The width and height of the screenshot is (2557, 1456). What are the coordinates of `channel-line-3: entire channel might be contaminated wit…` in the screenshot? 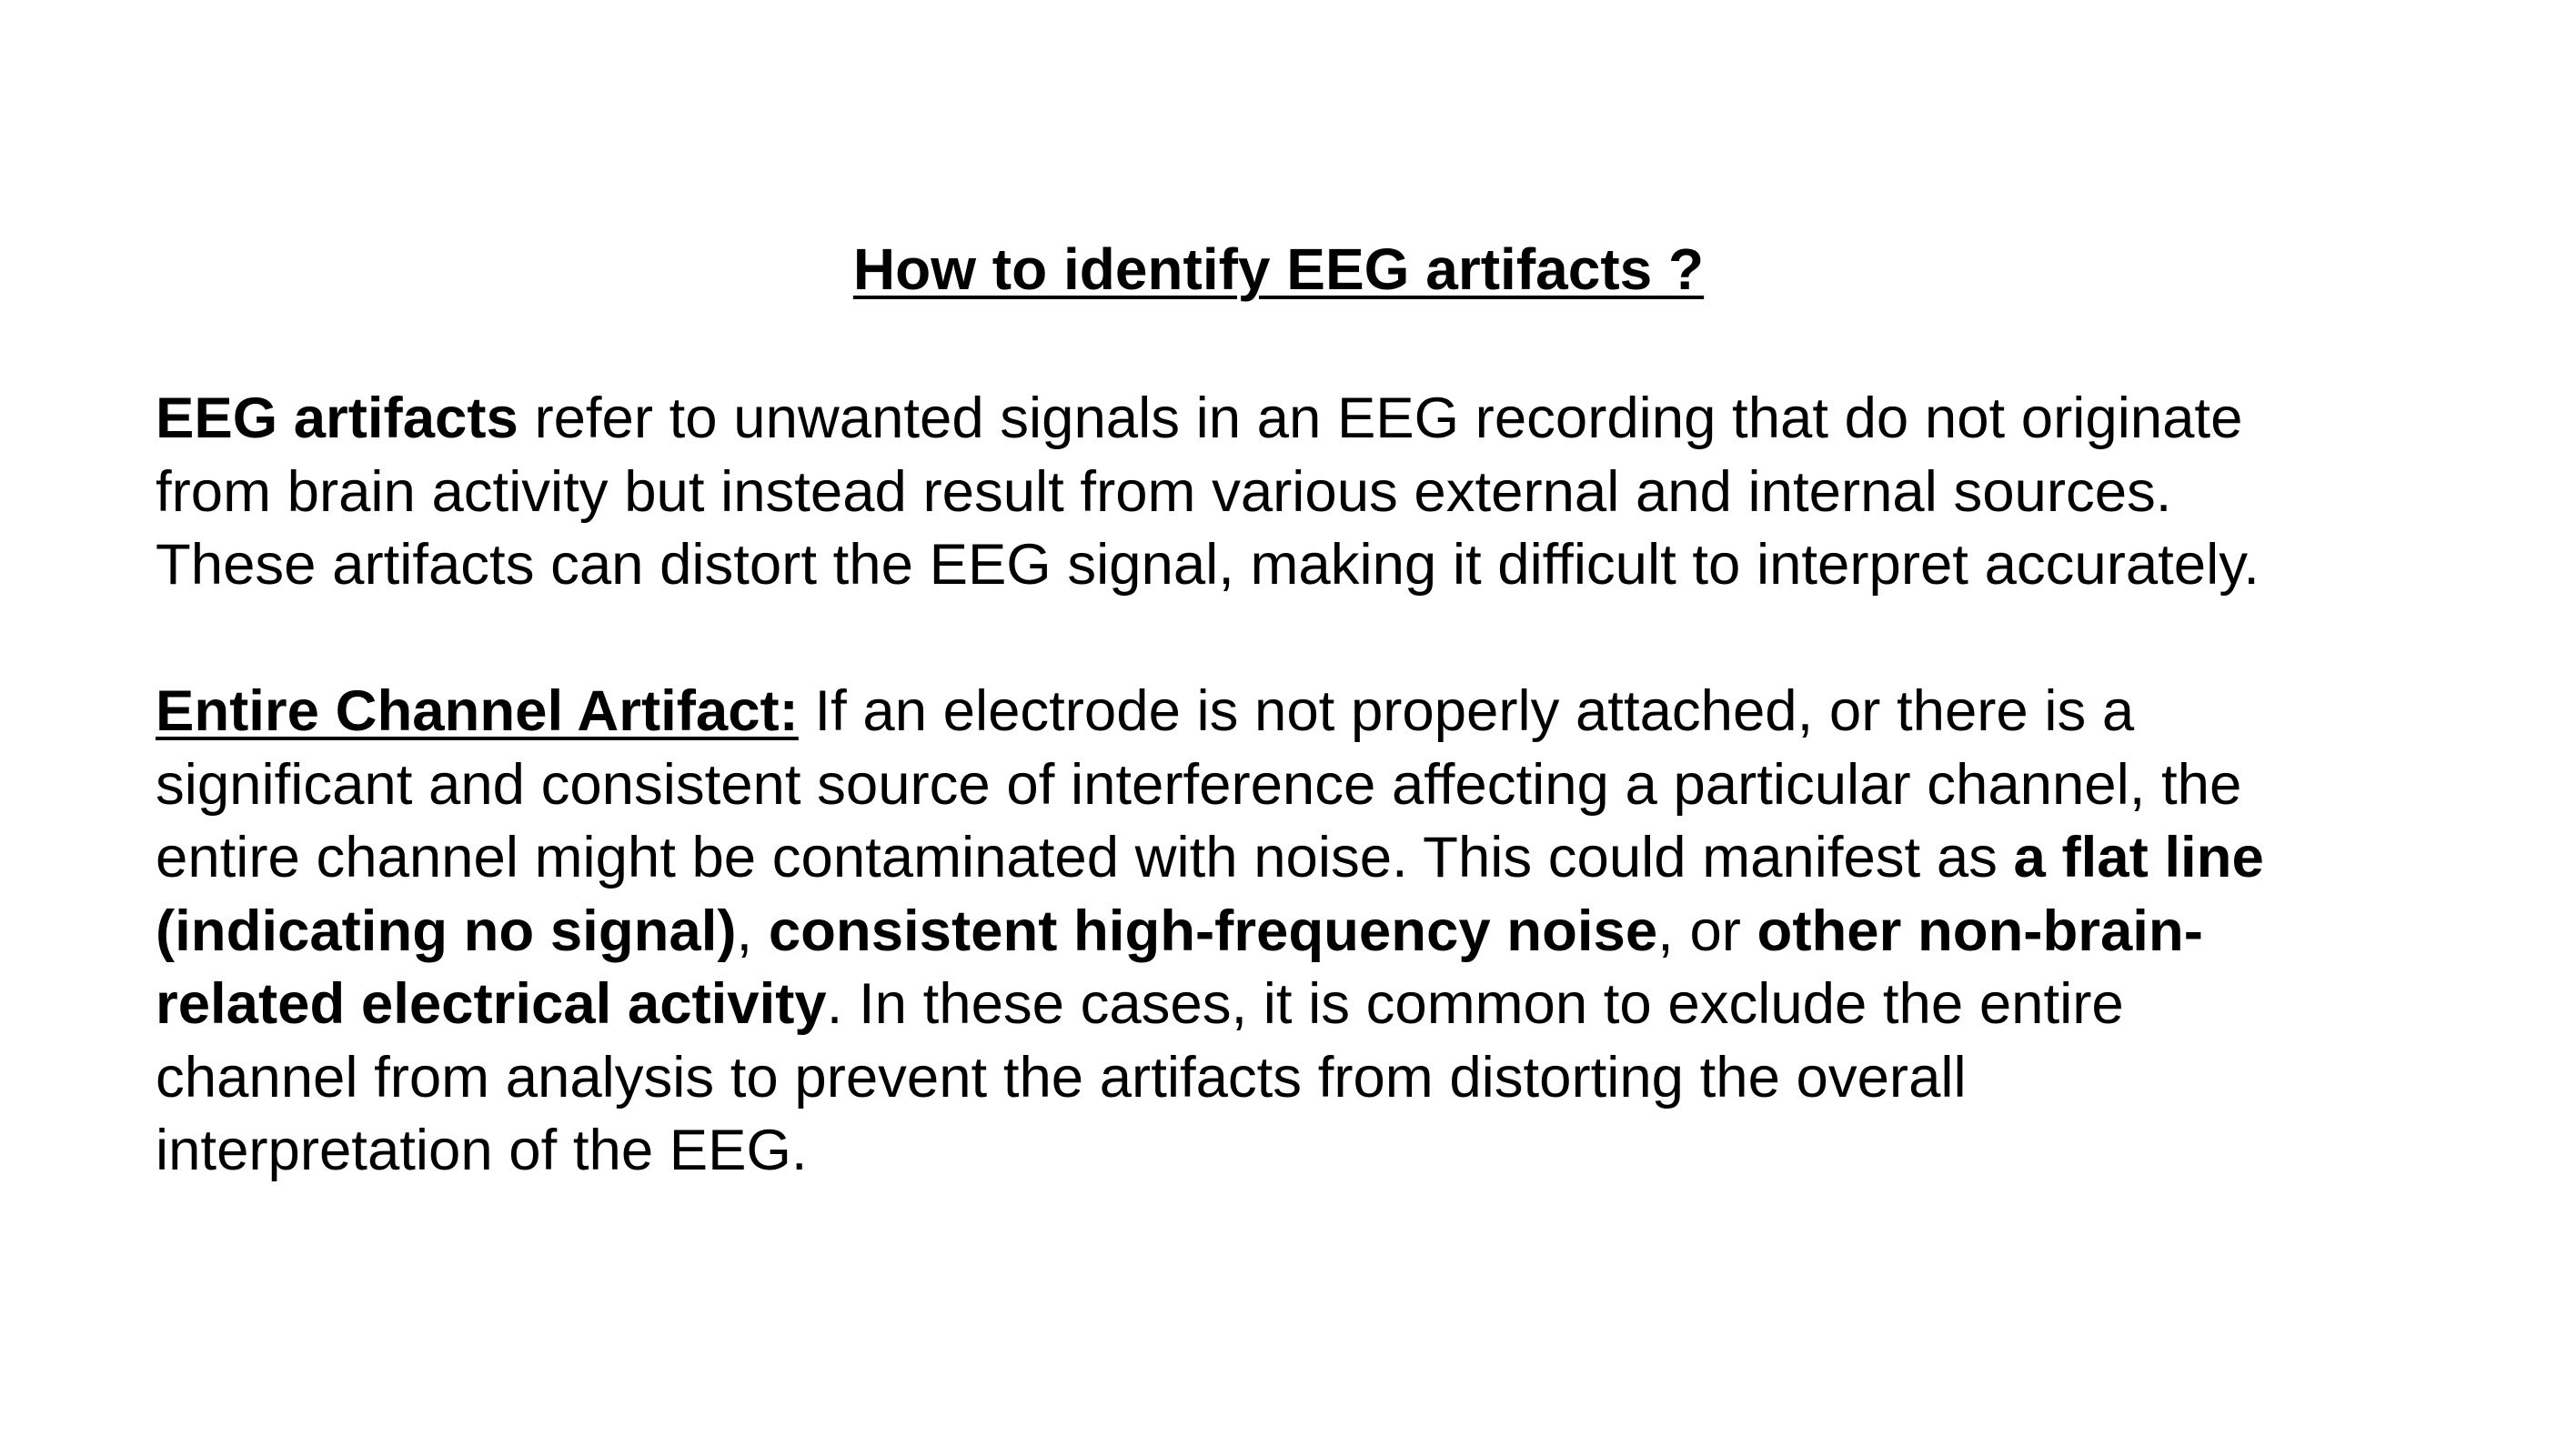 It's located at (1302, 858).